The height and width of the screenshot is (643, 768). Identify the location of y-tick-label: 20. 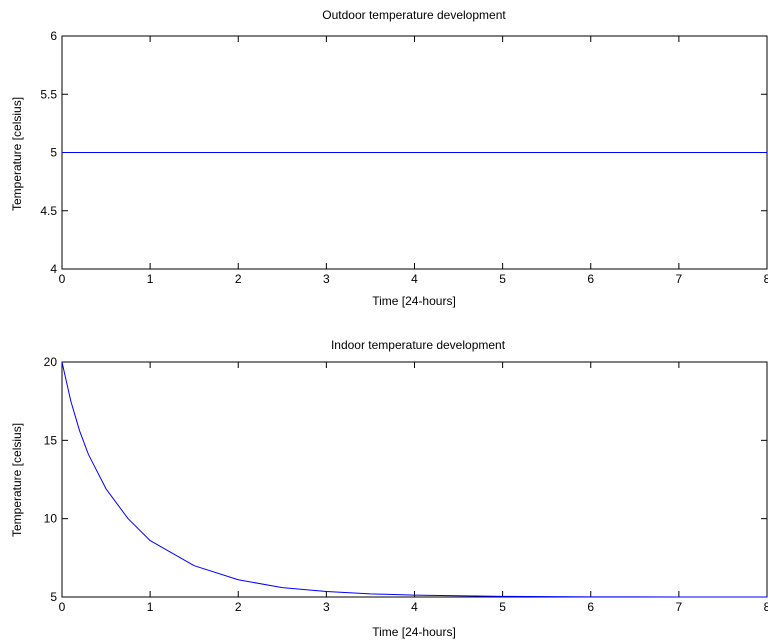
(51, 362).